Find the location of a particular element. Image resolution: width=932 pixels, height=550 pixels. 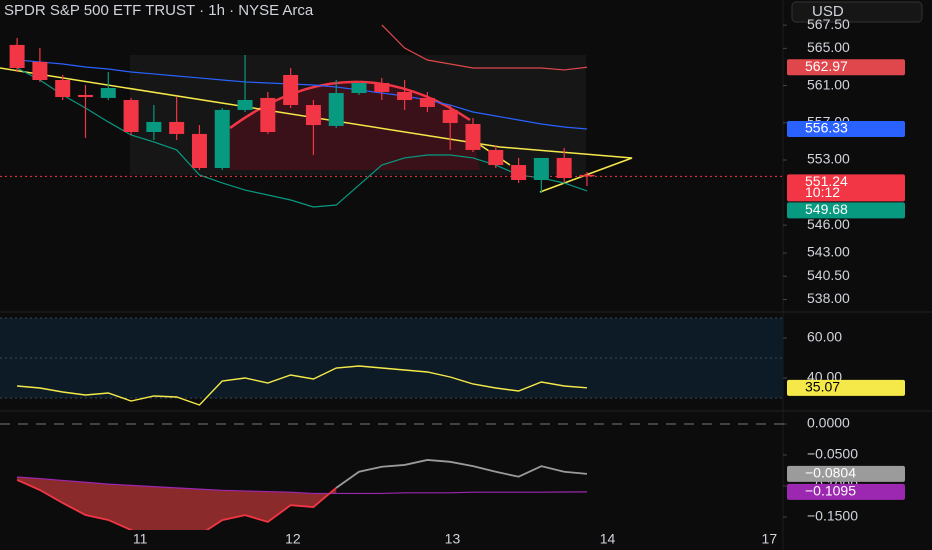

x-tick-label: 11 is located at coordinates (140, 539).